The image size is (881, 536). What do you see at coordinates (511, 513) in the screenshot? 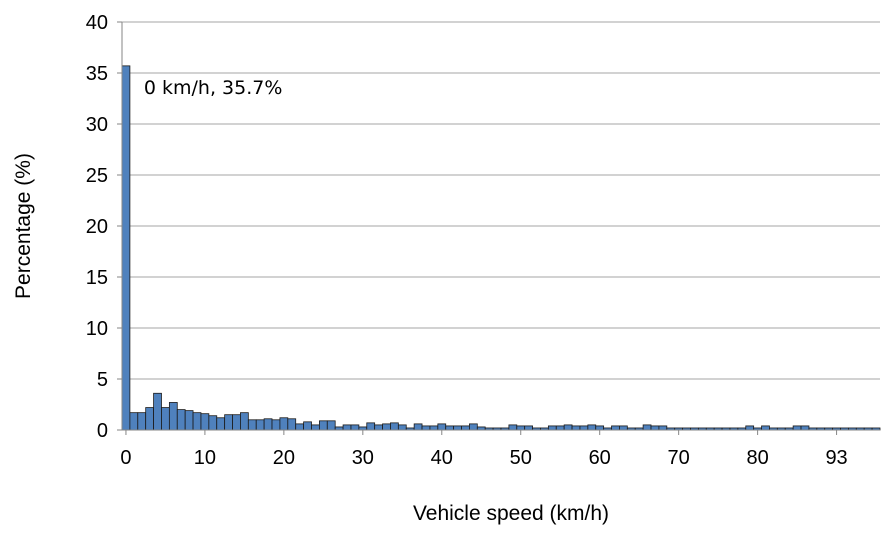
I see `x-axis-title: Vehicle speed (km/h)` at bounding box center [511, 513].